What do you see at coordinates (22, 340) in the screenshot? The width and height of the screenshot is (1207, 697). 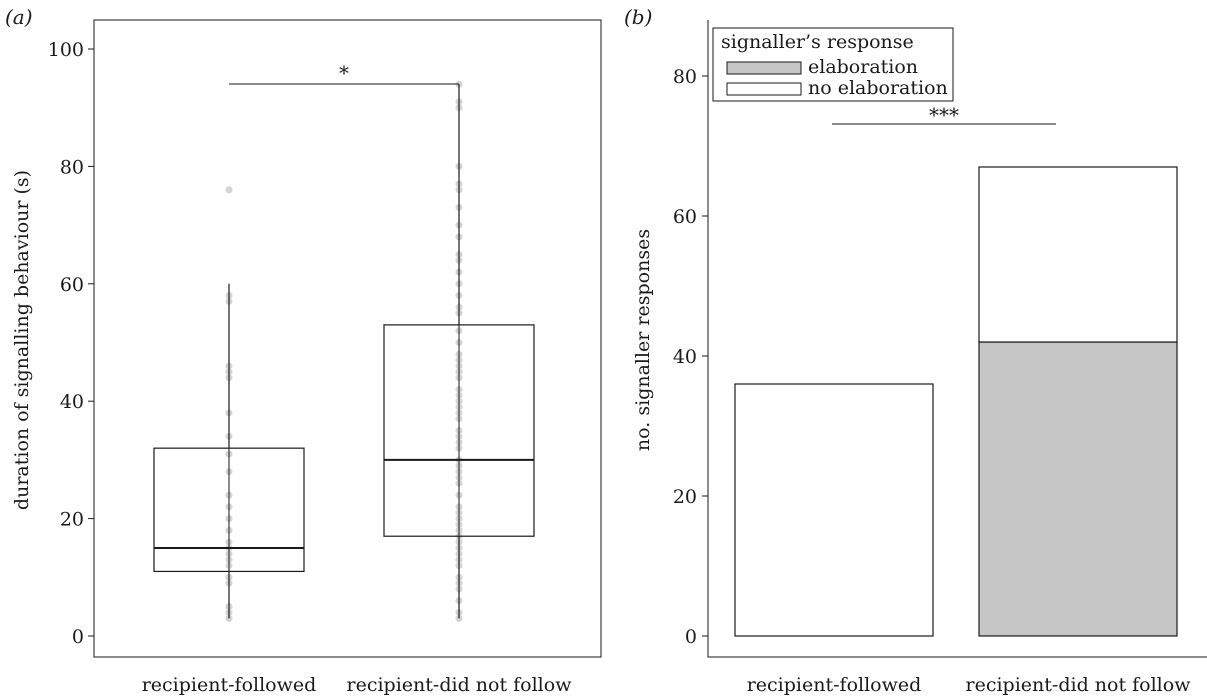 I see `panel-a-y-axis-title: duration of signalling behaviour (s)` at bounding box center [22, 340].